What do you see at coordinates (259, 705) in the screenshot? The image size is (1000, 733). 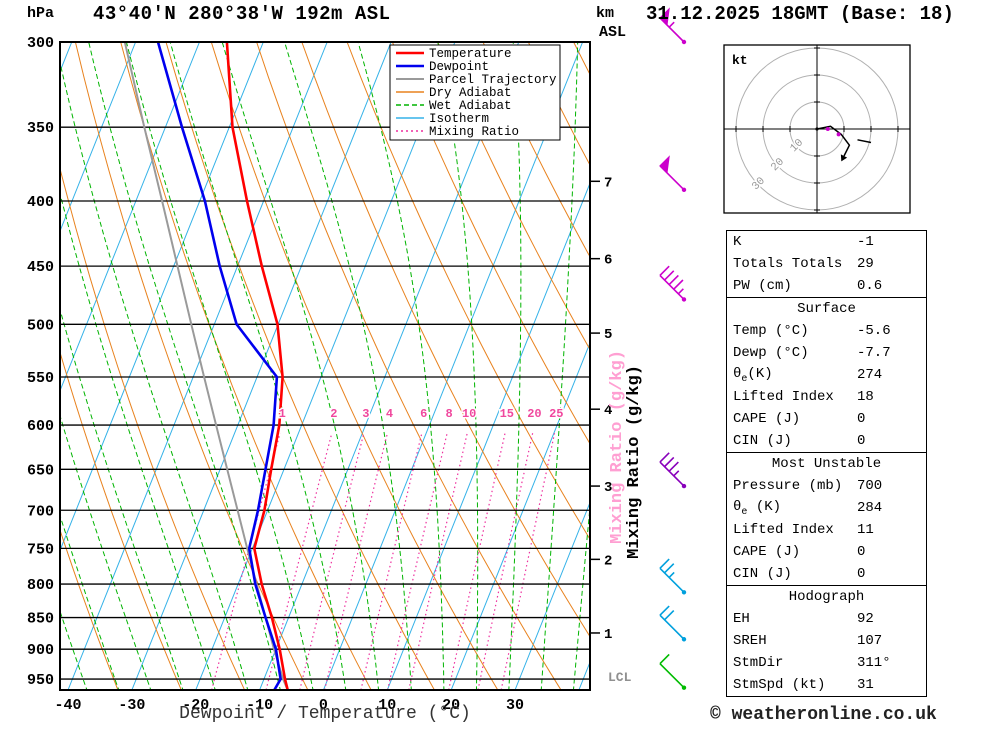 I see `svg-text: -10` at bounding box center [259, 705].